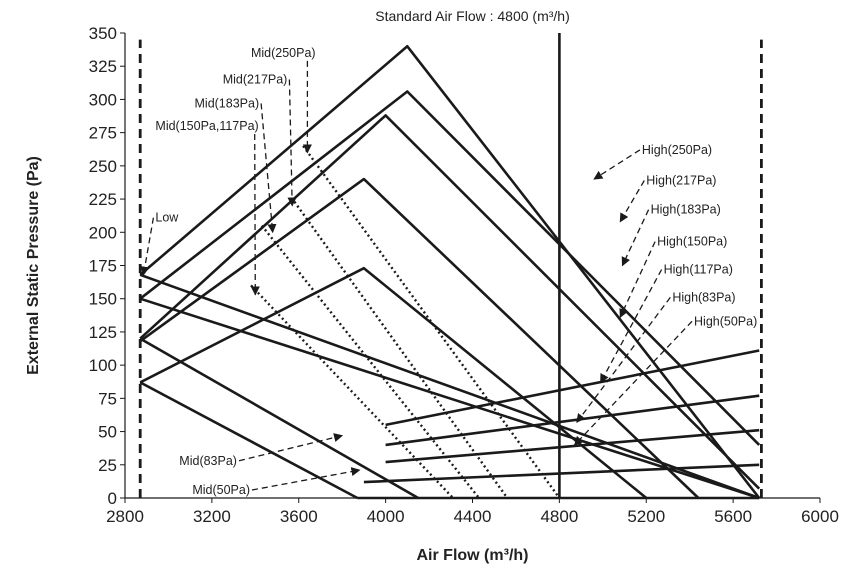 The height and width of the screenshot is (572, 853). Describe the element at coordinates (733, 516) in the screenshot. I see `x-tick-label: 5600` at that location.